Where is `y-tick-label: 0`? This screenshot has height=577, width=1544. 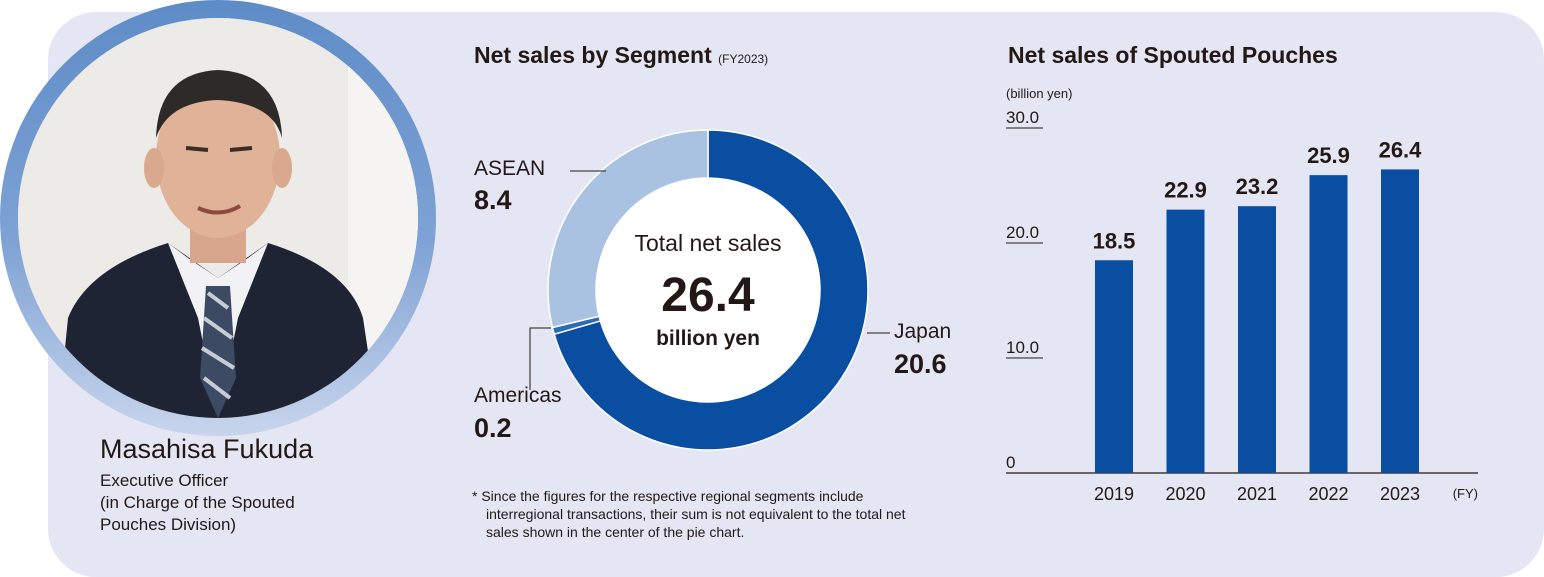
y-tick-label: 0 is located at coordinates (1010, 462).